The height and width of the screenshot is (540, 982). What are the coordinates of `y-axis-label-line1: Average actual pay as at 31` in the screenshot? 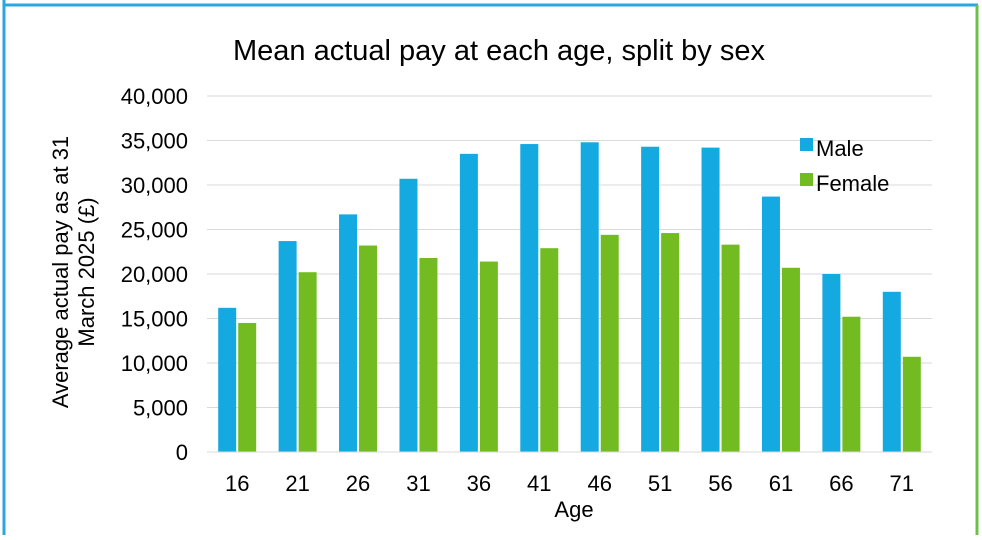 It's located at (60, 272).